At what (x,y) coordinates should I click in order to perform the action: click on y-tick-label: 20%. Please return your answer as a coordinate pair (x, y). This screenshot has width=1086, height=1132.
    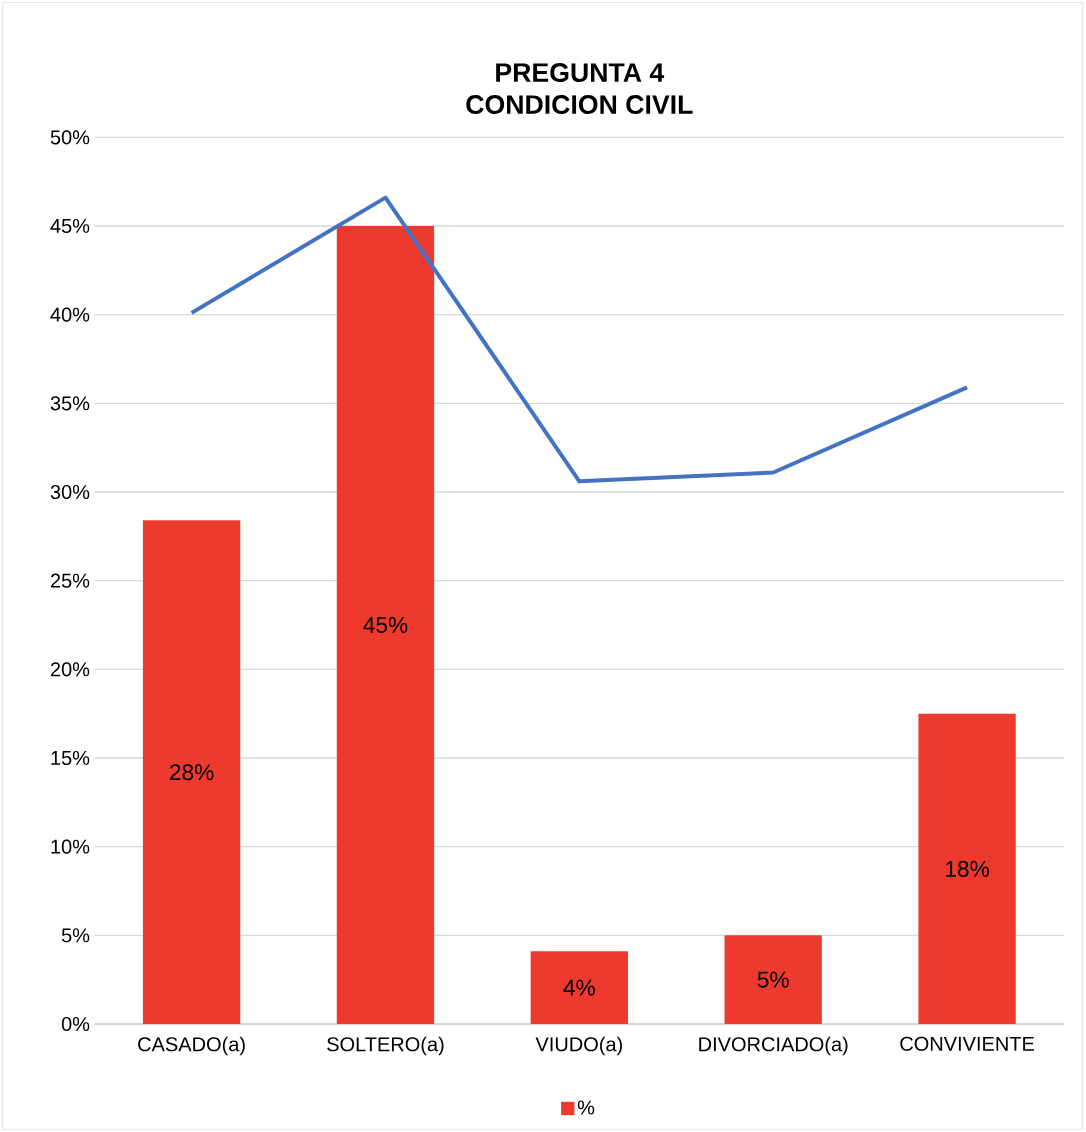
    Looking at the image, I should click on (70, 669).